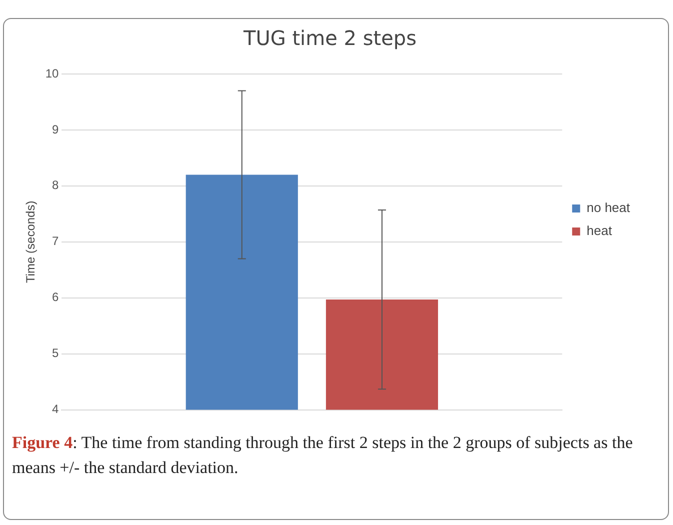  I want to click on y-tick-label: 5, so click(56, 353).